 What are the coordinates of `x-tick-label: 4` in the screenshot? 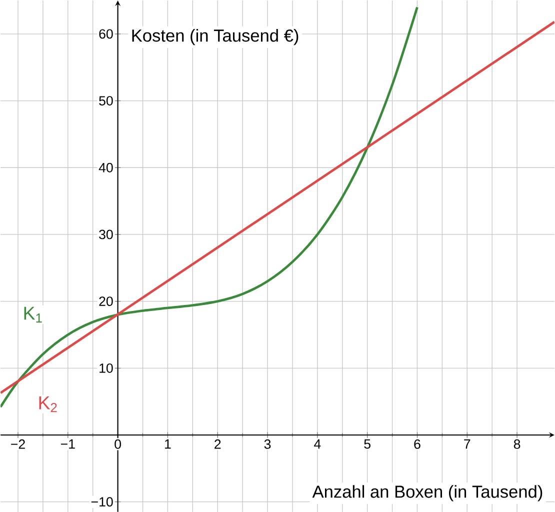 It's located at (317, 443).